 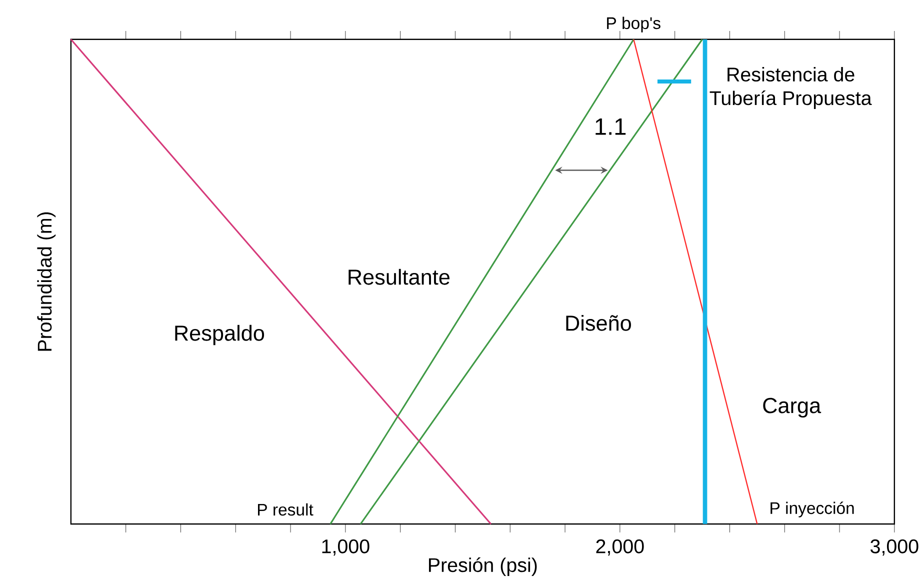 I want to click on text: Diseño, so click(x=598, y=322).